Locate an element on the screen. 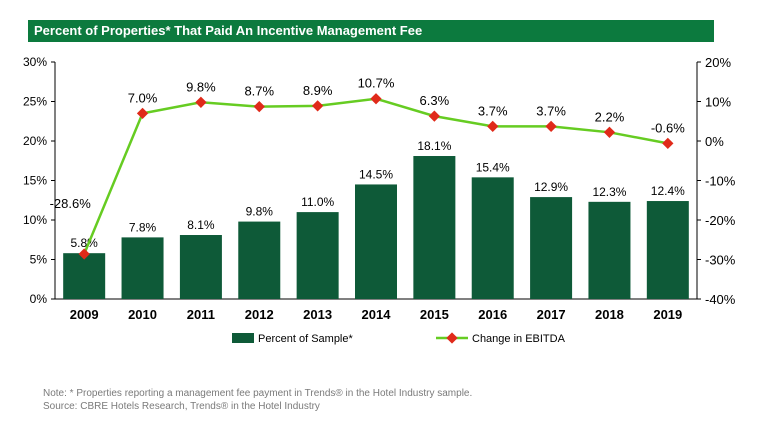  line-data-label: 2.2% is located at coordinates (610, 116).